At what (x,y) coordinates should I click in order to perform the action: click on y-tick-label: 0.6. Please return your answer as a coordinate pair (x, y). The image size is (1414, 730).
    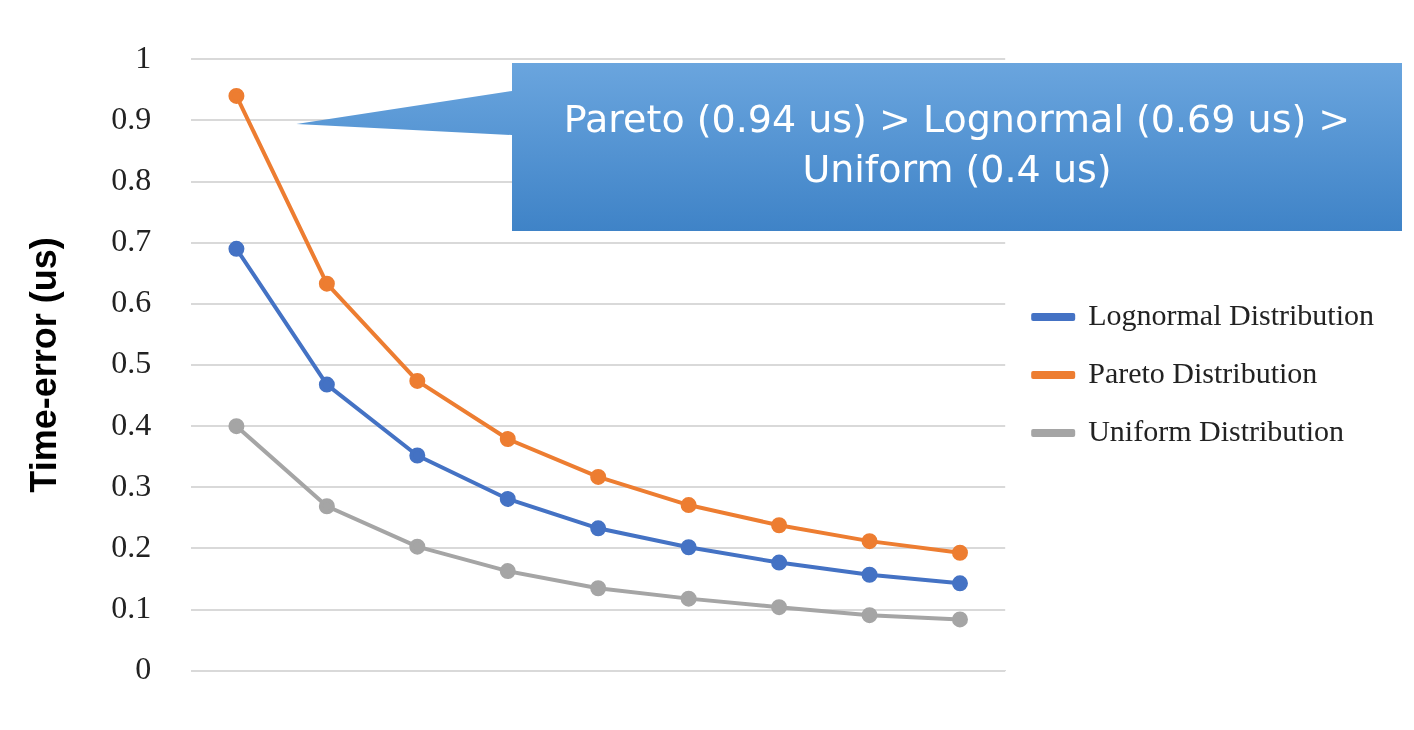
    Looking at the image, I should click on (131, 301).